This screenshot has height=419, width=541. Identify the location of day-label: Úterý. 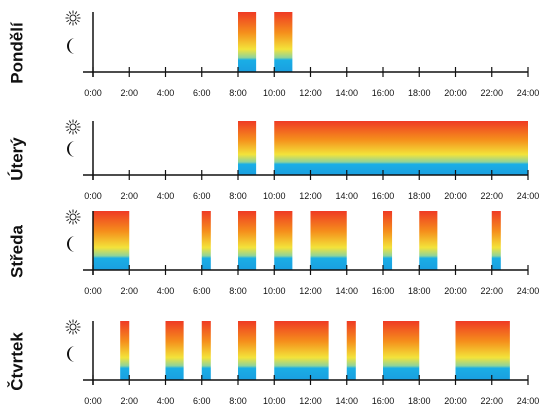
(16, 159).